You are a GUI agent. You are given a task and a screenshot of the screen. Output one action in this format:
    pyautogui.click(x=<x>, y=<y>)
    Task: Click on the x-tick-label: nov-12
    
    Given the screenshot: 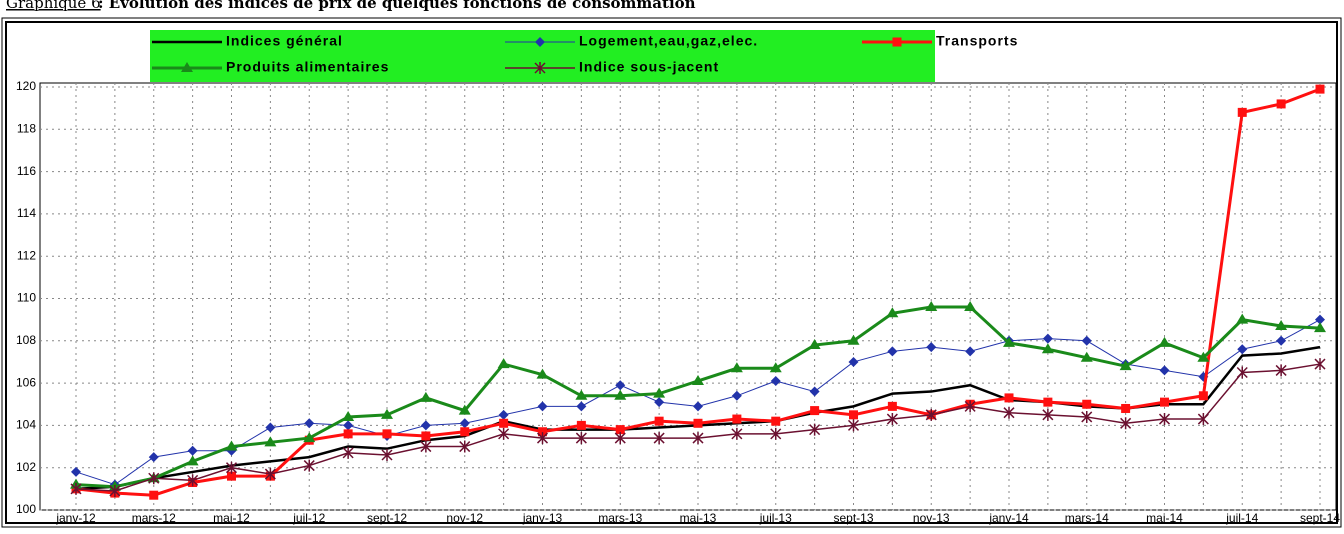 What is the action you would take?
    pyautogui.click(x=464, y=518)
    